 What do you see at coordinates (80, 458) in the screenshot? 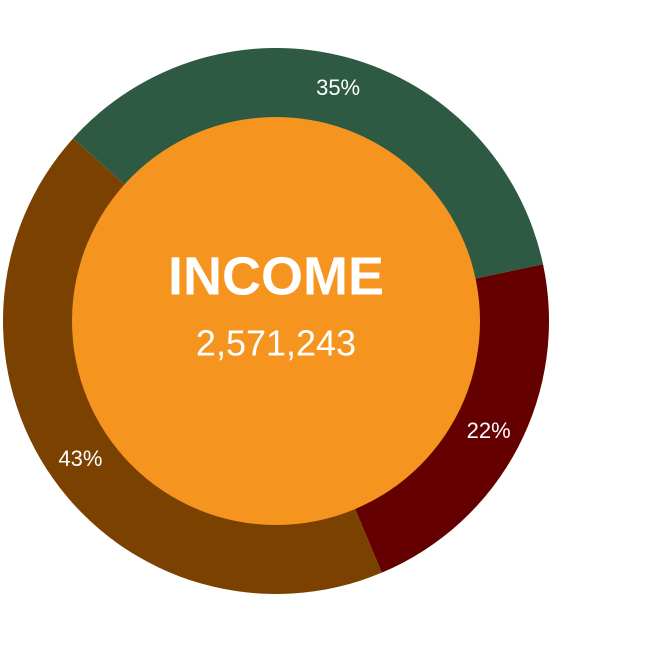
I see `value-label: 43%` at bounding box center [80, 458].